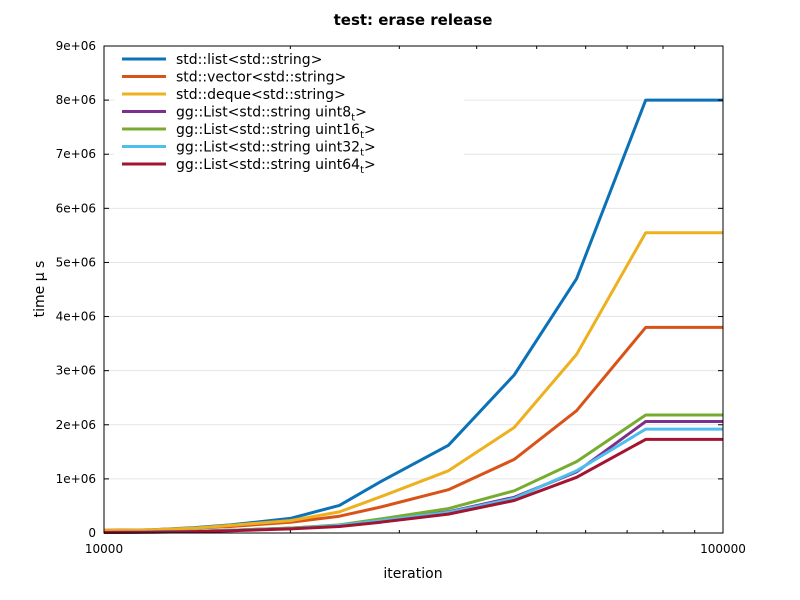 This screenshot has width=800, height=600. I want to click on legend-label: gg::List<std::string uint16t>, so click(276, 131).